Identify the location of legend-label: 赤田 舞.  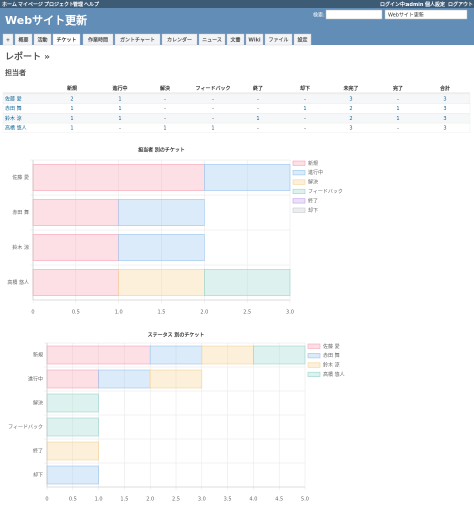
(331, 355).